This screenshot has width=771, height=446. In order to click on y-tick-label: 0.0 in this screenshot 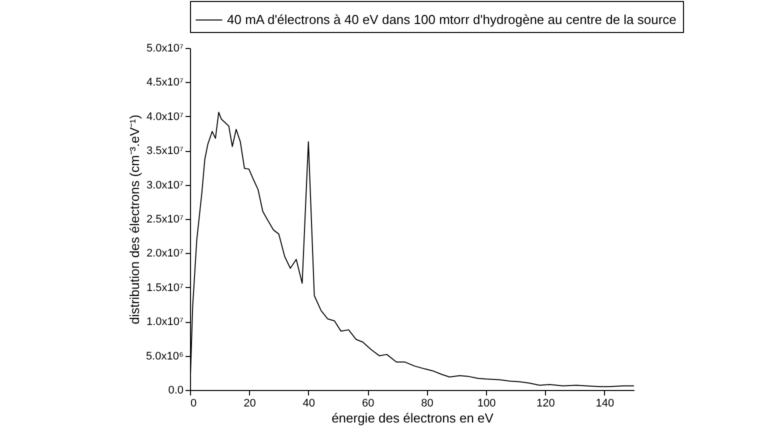, I will do `click(176, 390)`.